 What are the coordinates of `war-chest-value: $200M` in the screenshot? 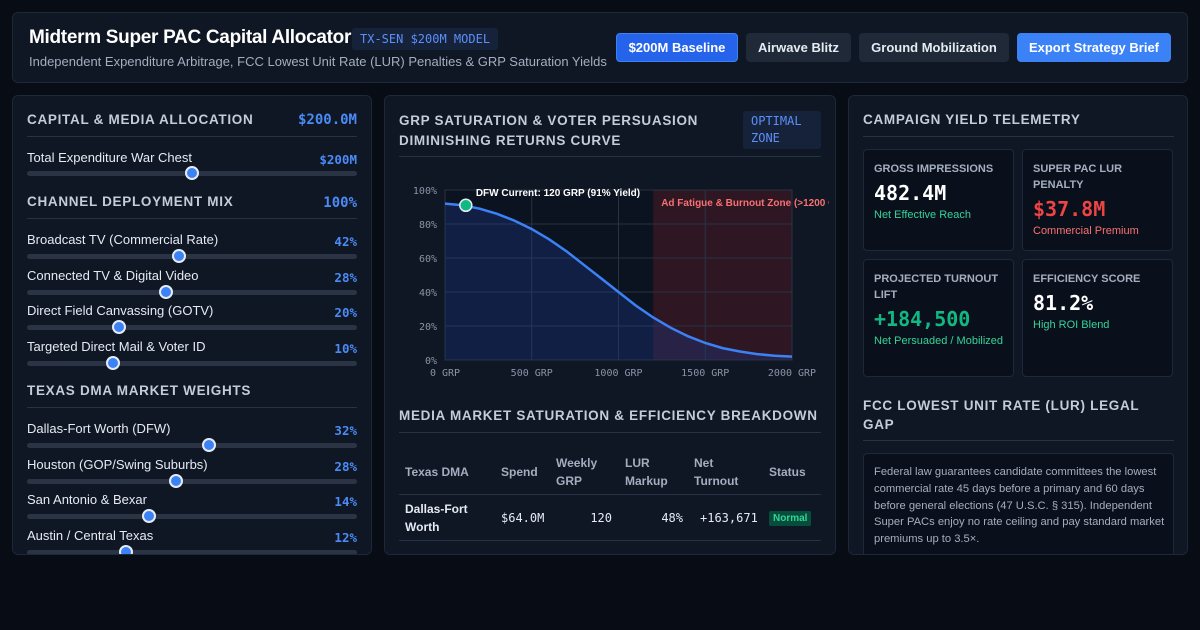 It's located at (338, 159).